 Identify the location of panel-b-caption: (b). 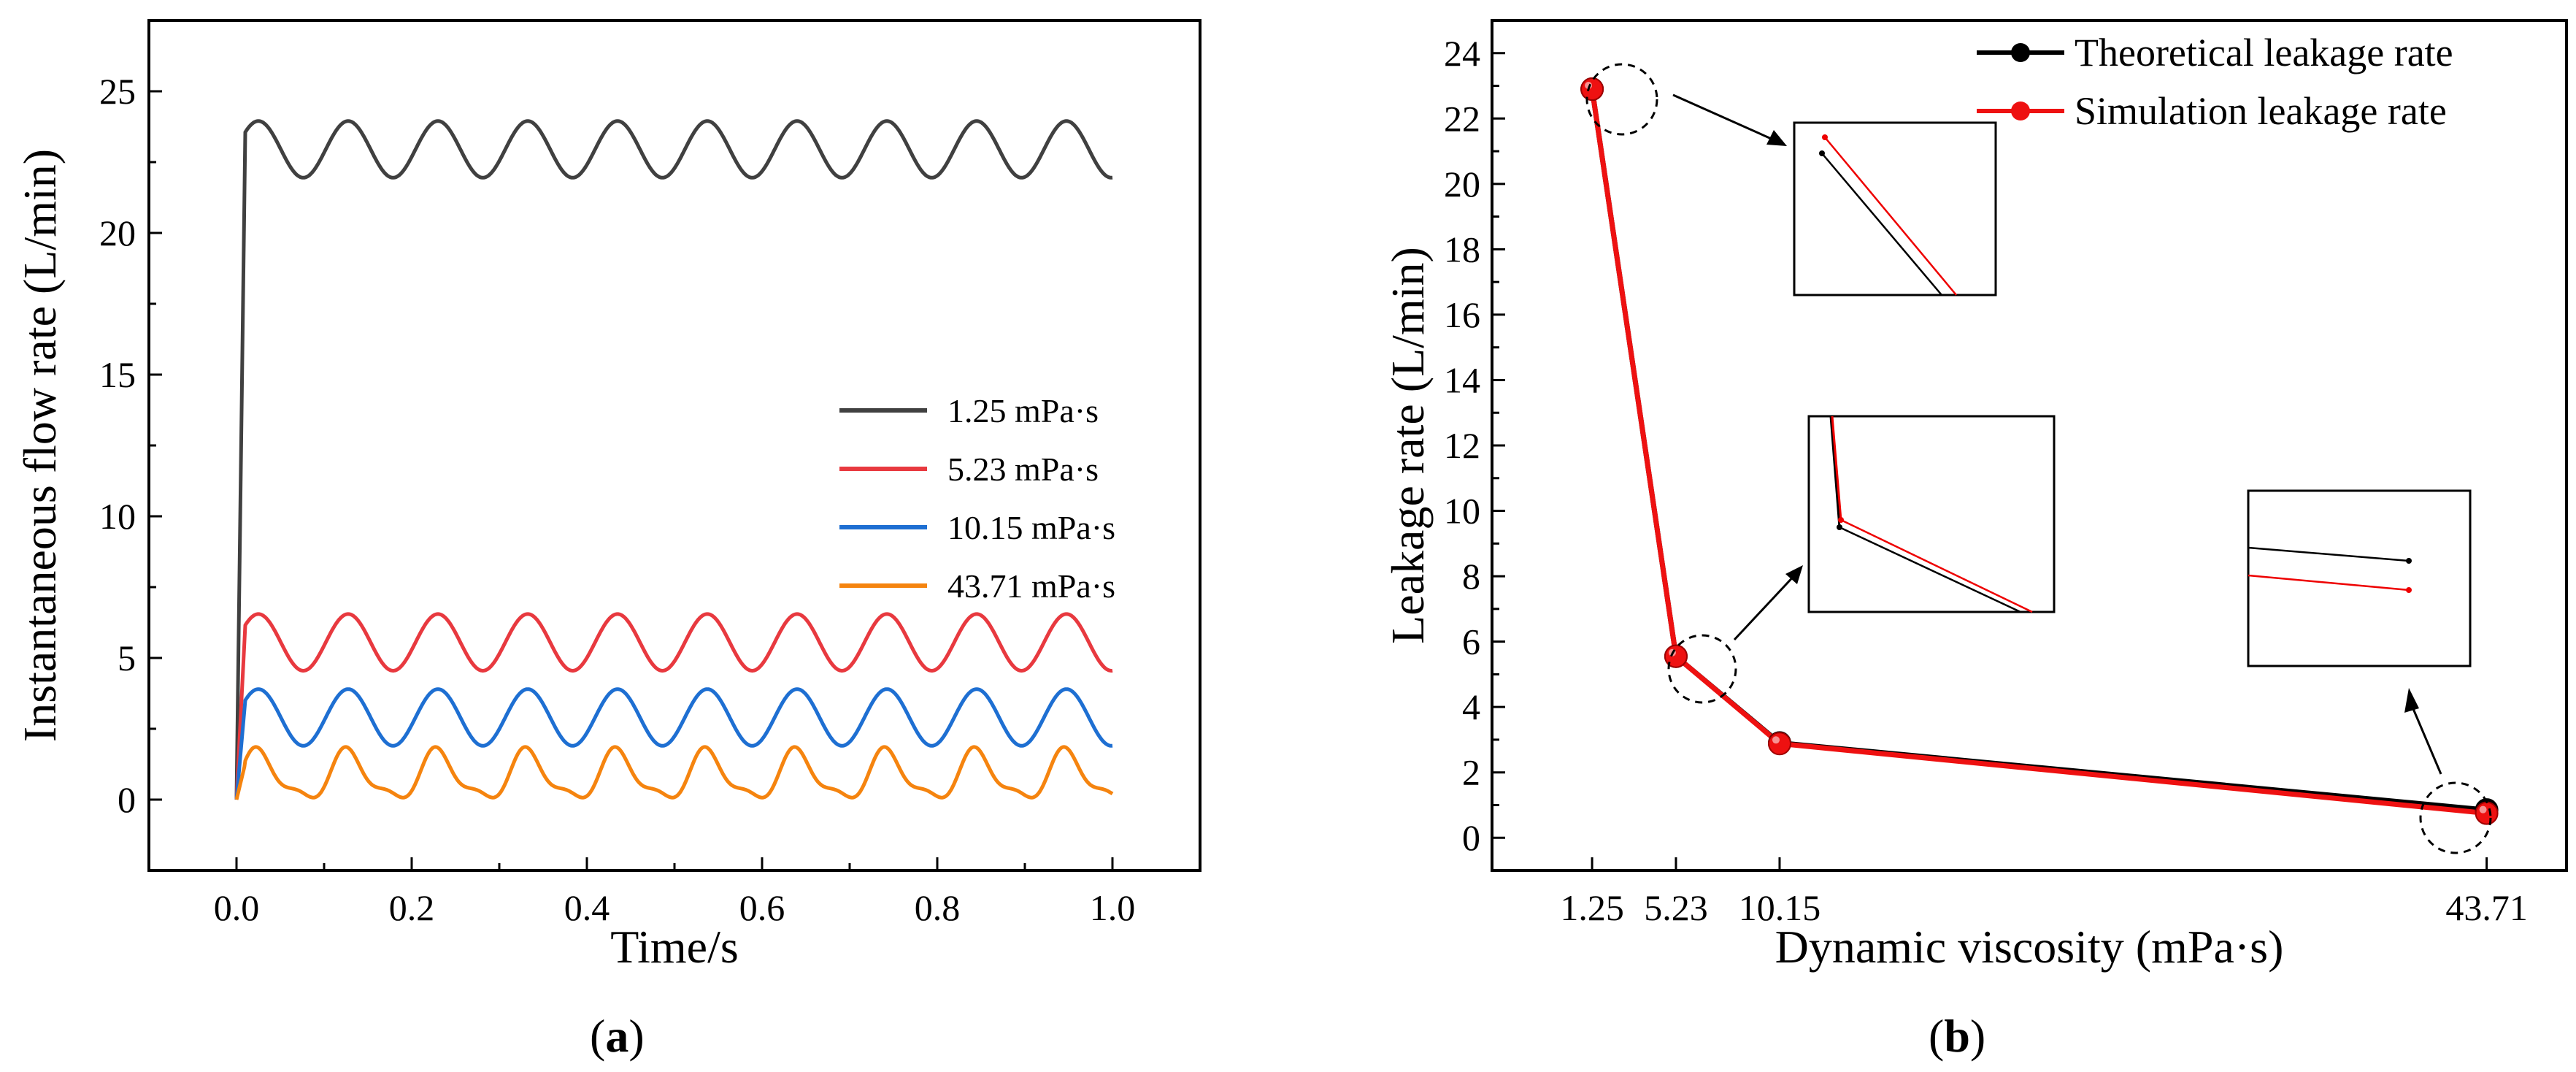
(1957, 1036).